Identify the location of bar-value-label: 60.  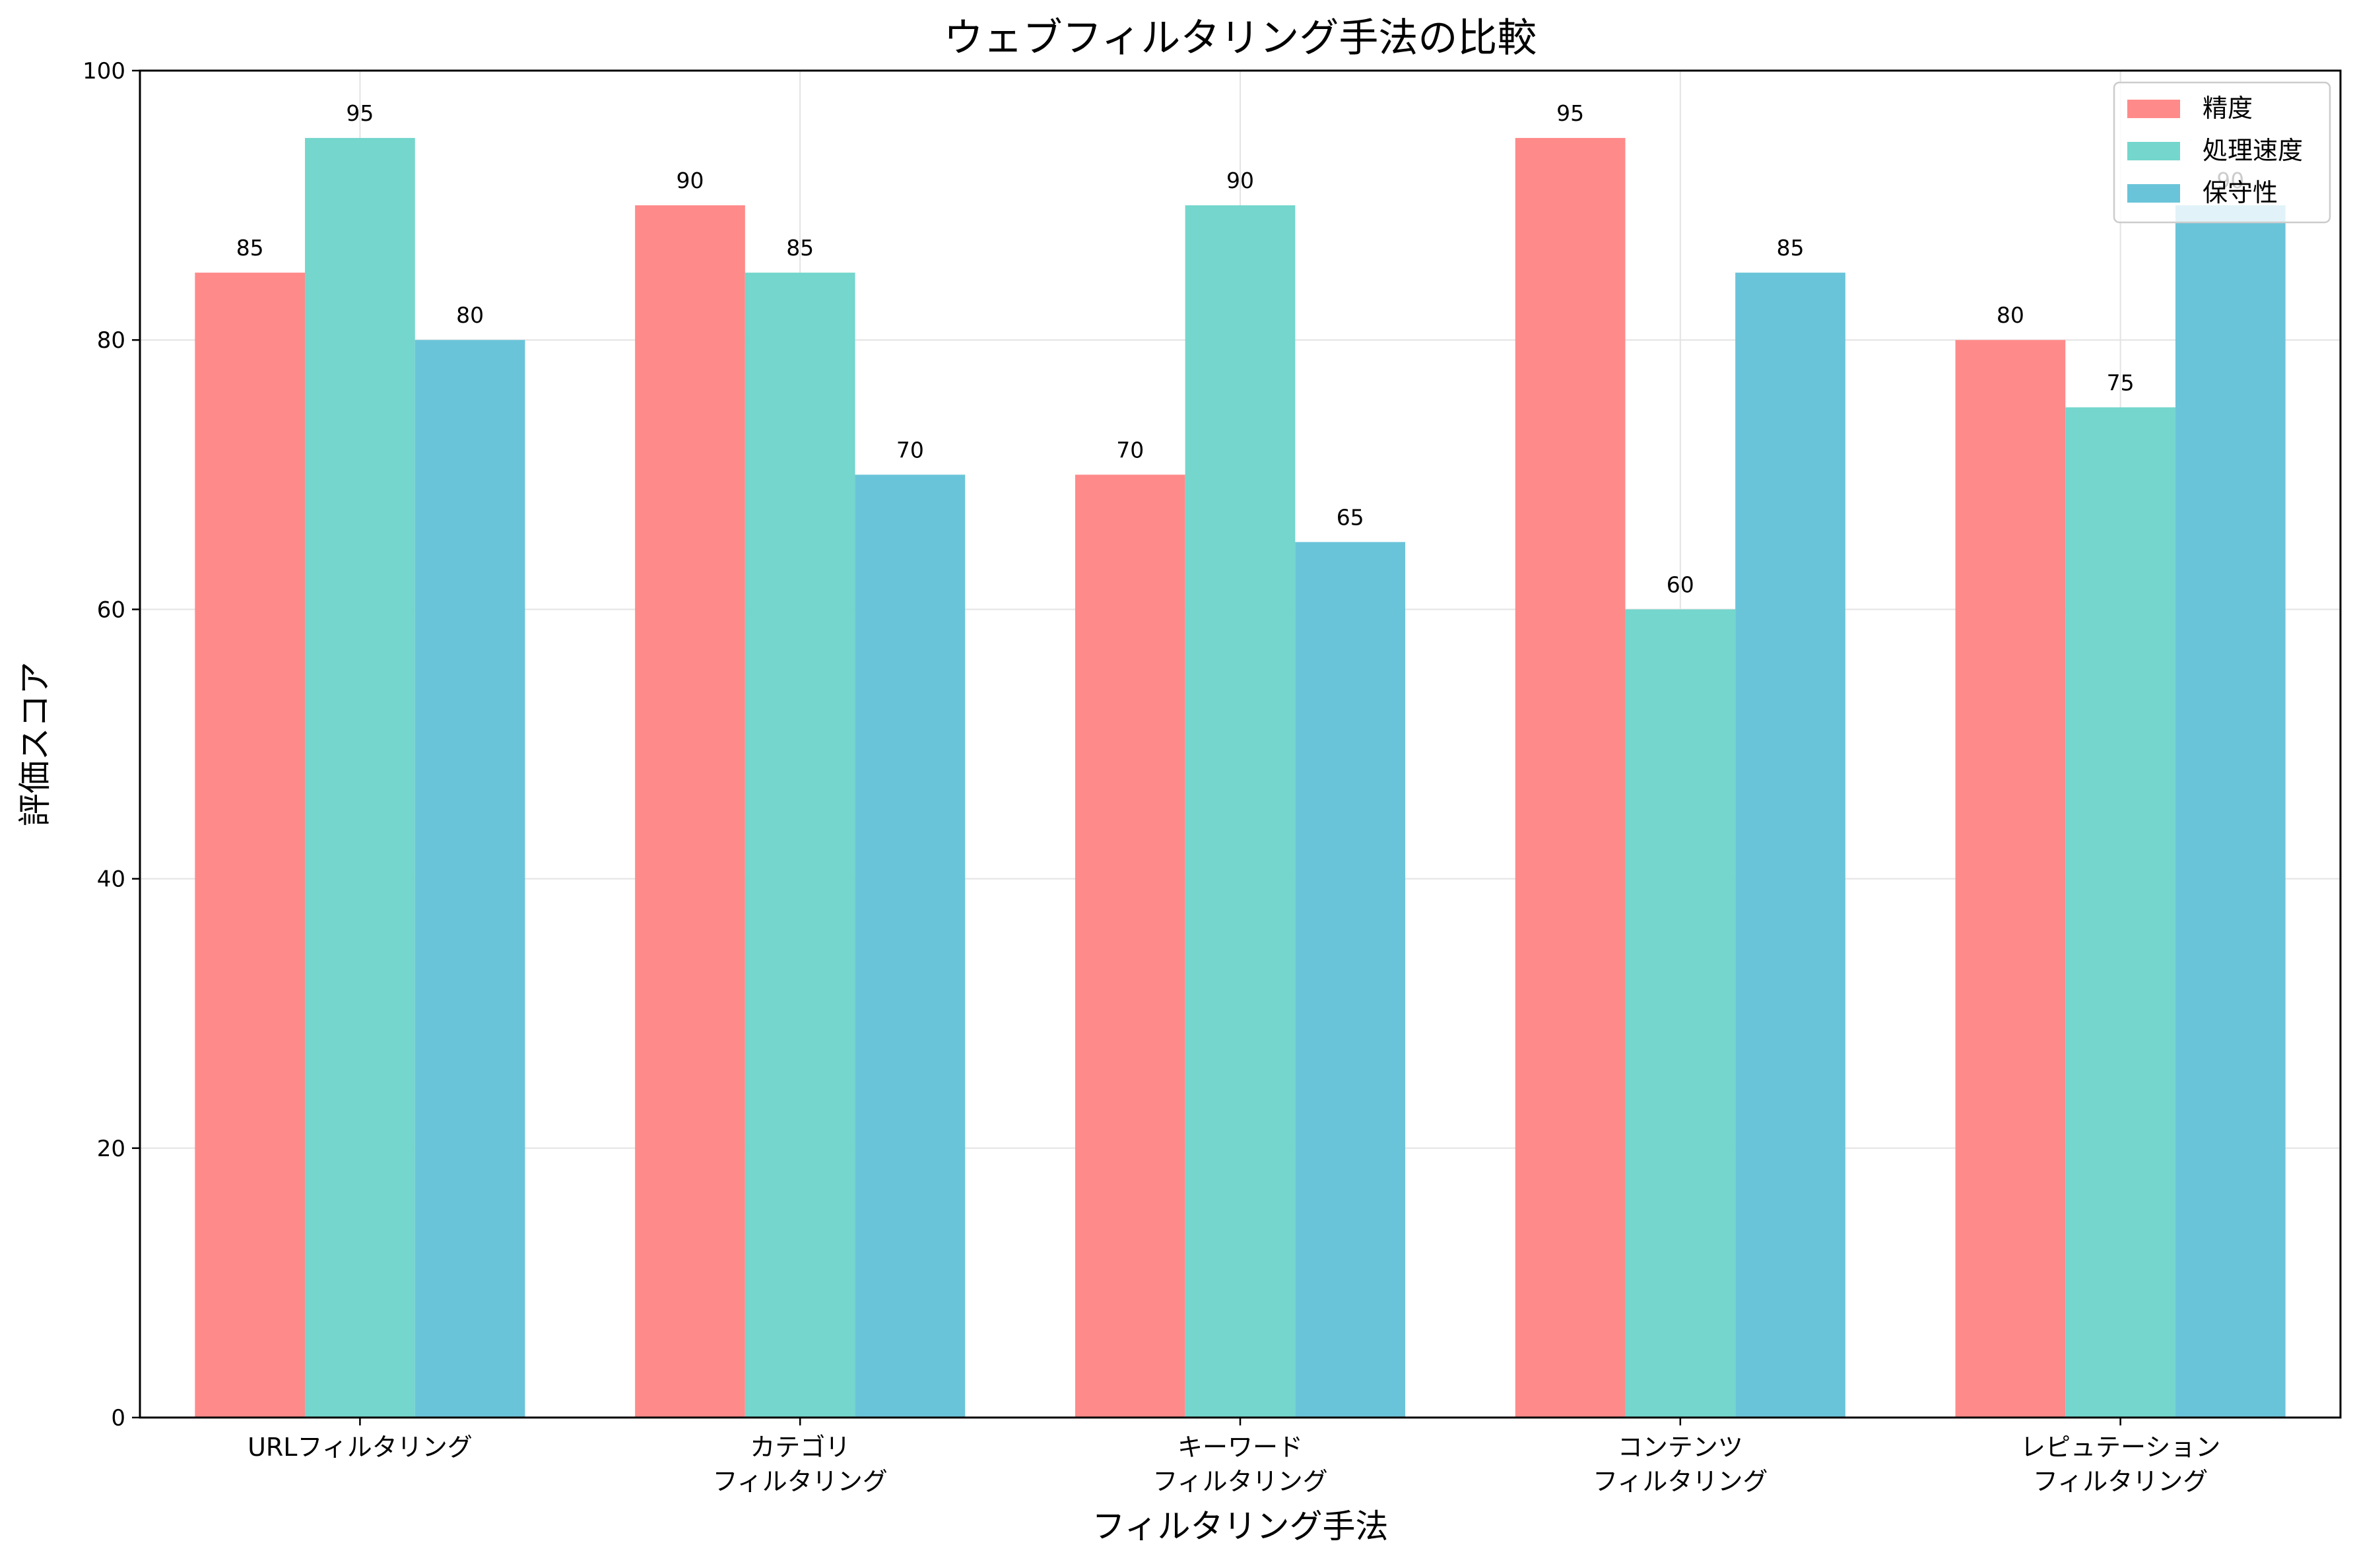
(1680, 585).